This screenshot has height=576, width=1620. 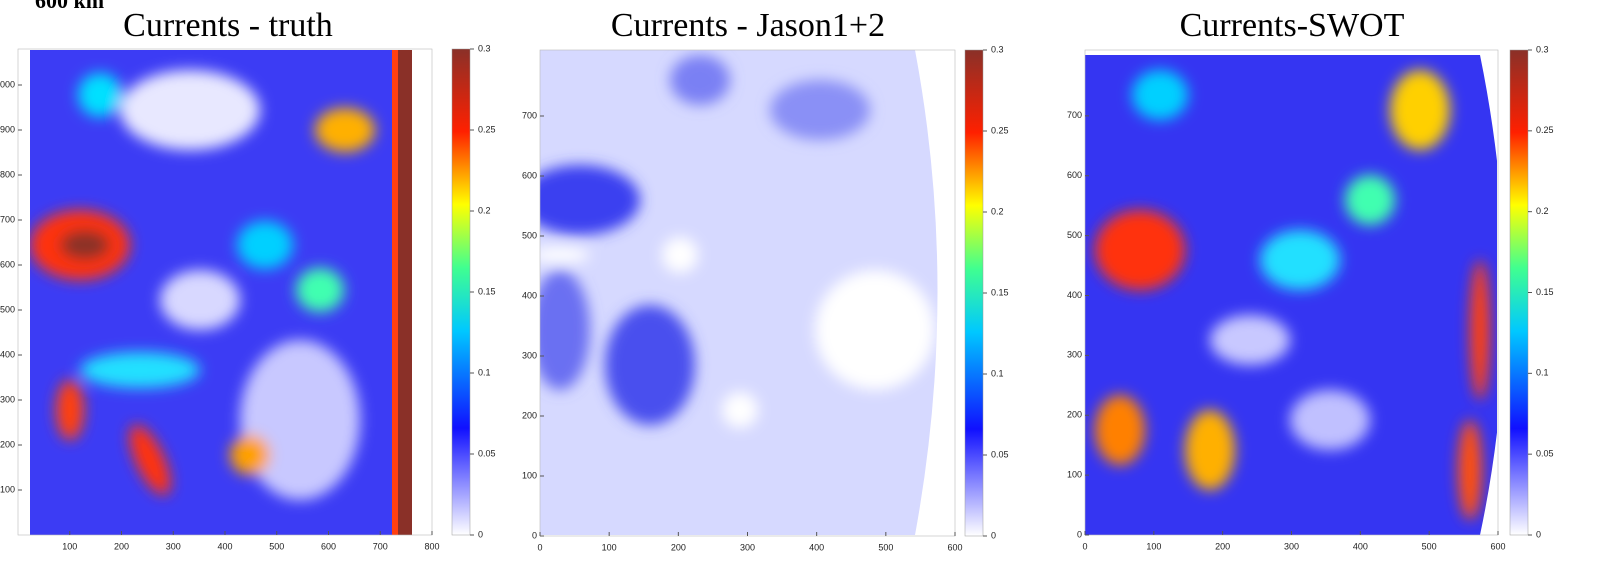 What do you see at coordinates (69, 6) in the screenshot?
I see `annotation: 600 km` at bounding box center [69, 6].